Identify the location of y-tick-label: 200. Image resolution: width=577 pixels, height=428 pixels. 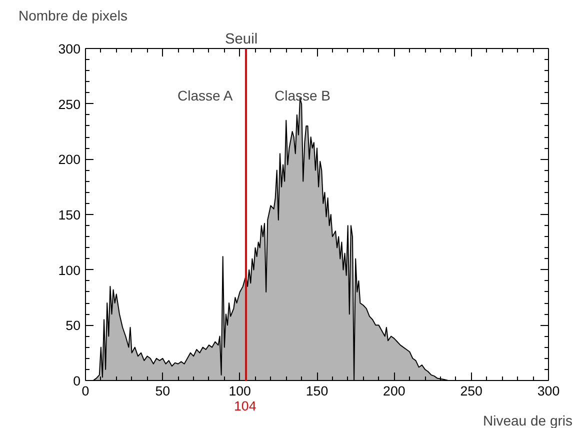
(69, 160).